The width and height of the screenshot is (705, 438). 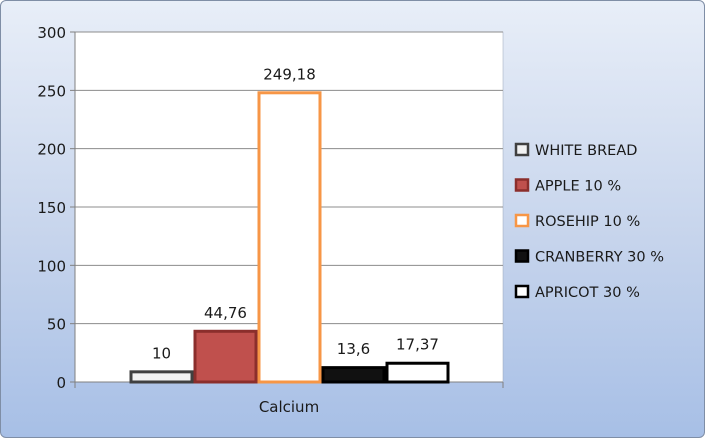 What do you see at coordinates (289, 74) in the screenshot?
I see `data-label: 249,18` at bounding box center [289, 74].